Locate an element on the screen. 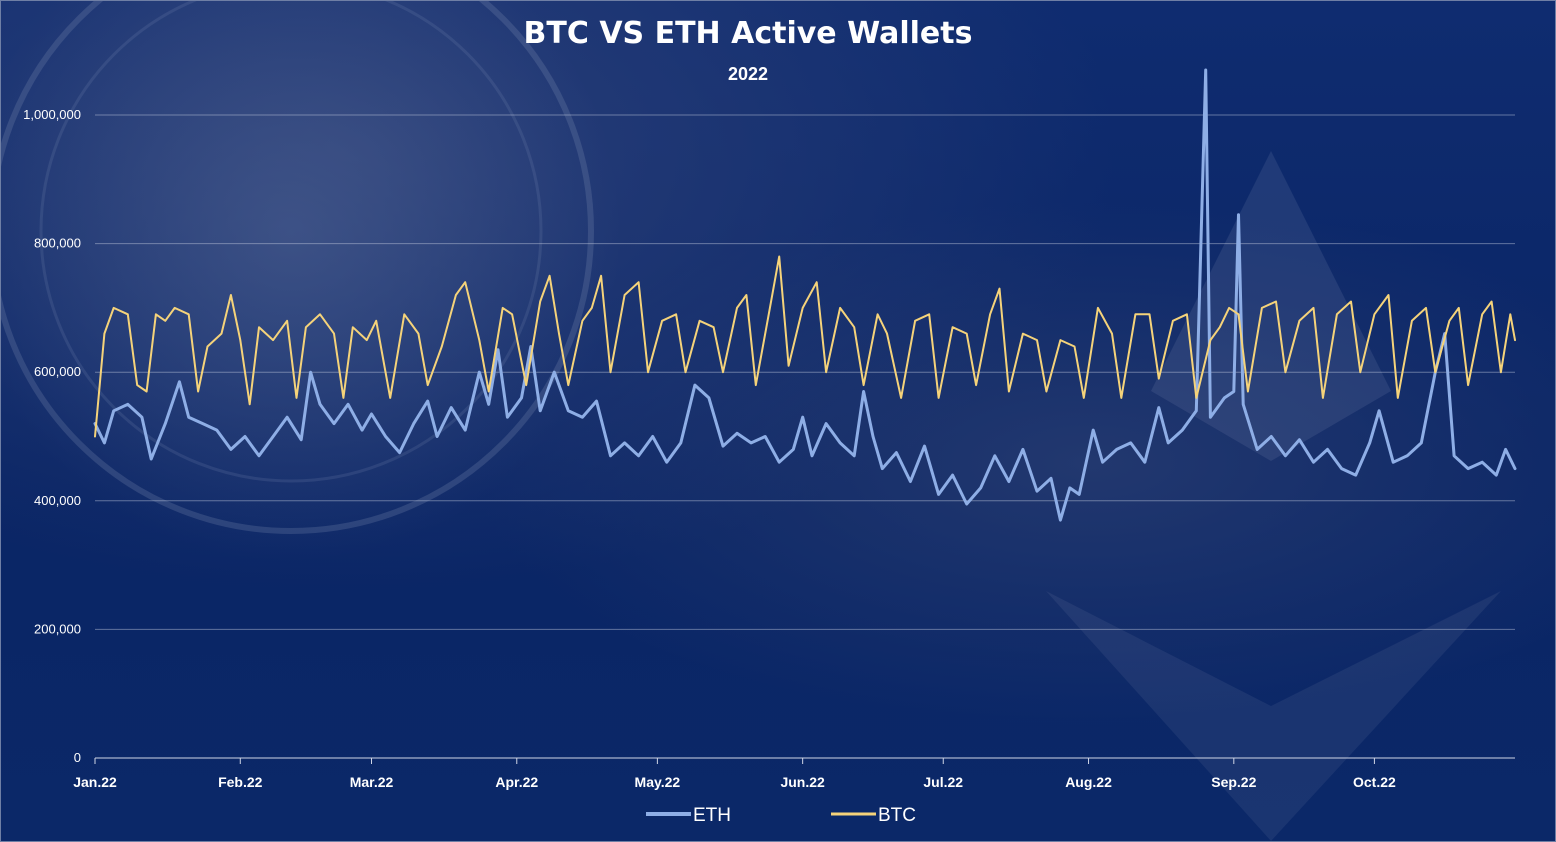 The image size is (1556, 842). x-tick-label: Mar.22 is located at coordinates (372, 782).